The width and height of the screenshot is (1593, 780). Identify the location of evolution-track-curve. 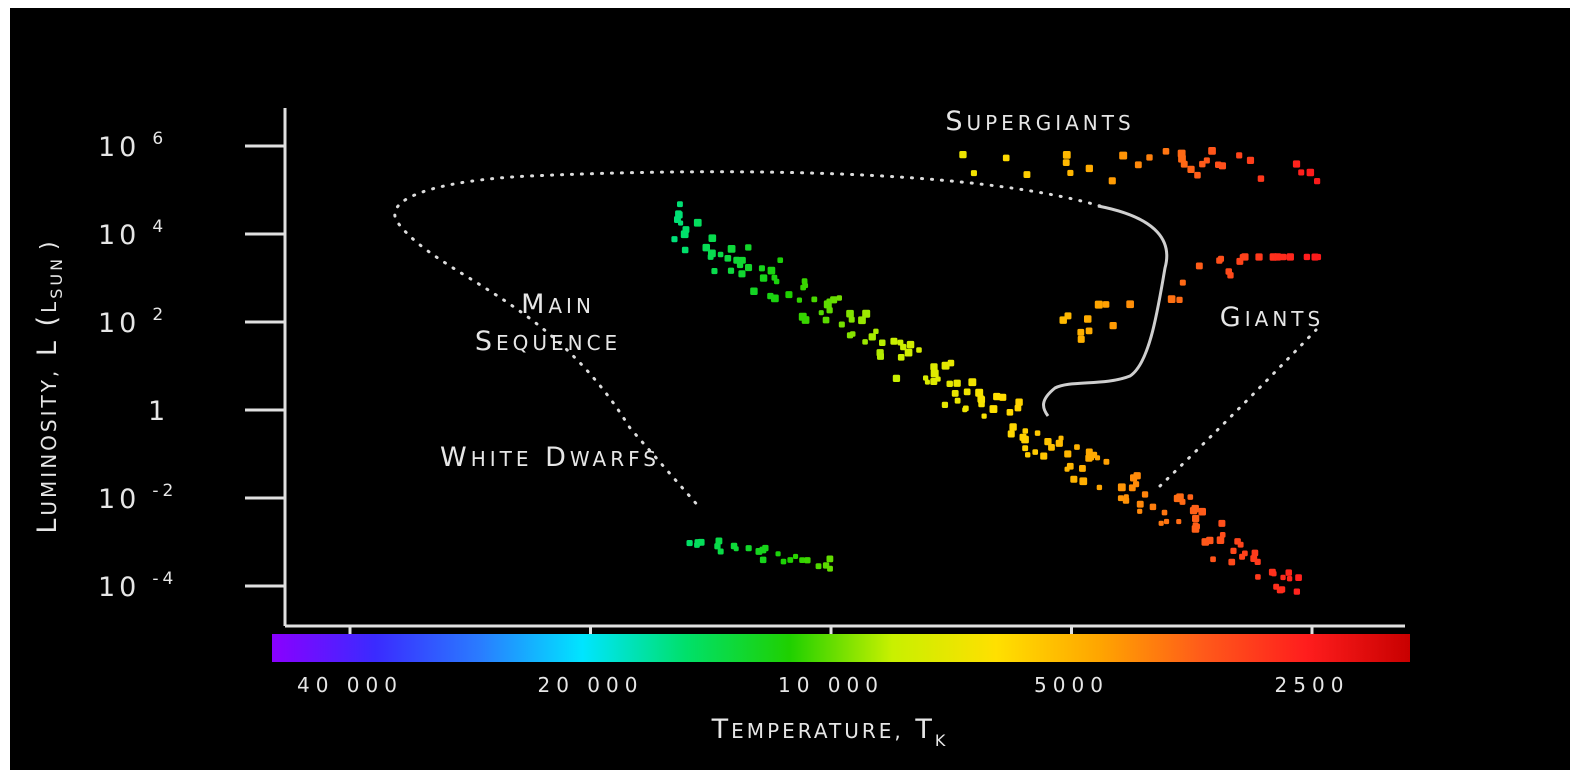
(1105, 310).